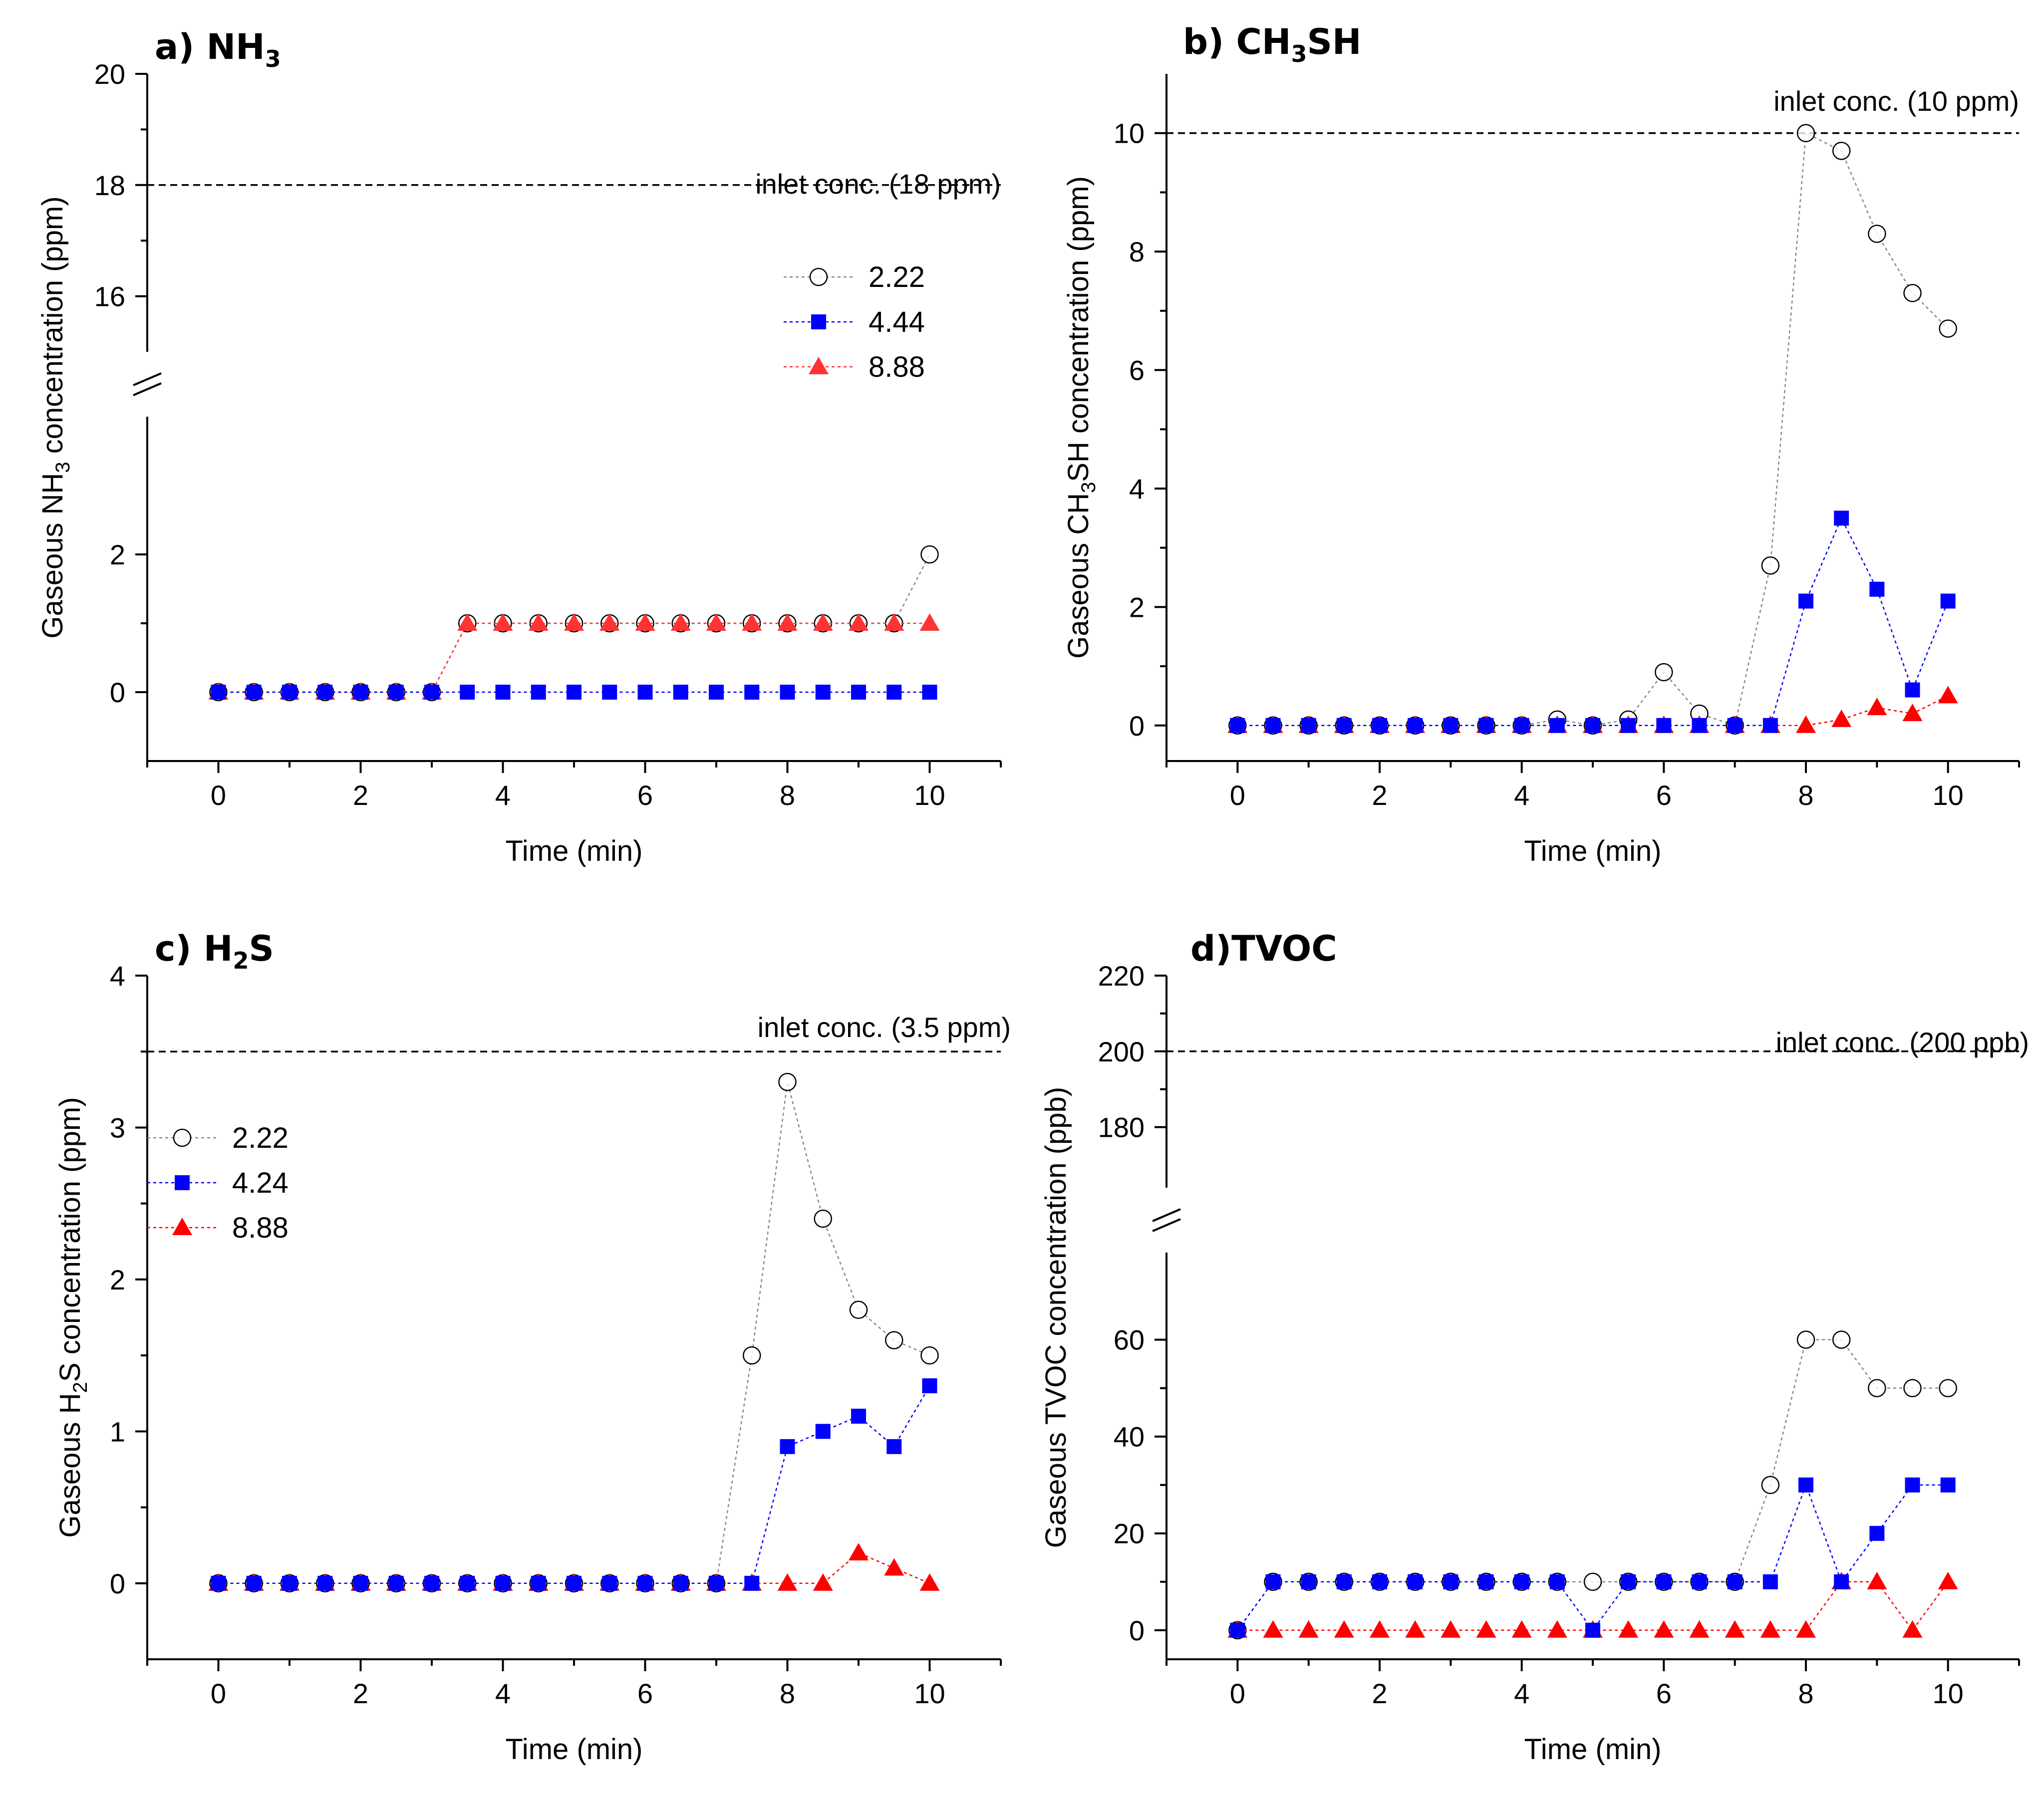  What do you see at coordinates (1121, 1051) in the screenshot?
I see `y-tick-label: 200` at bounding box center [1121, 1051].